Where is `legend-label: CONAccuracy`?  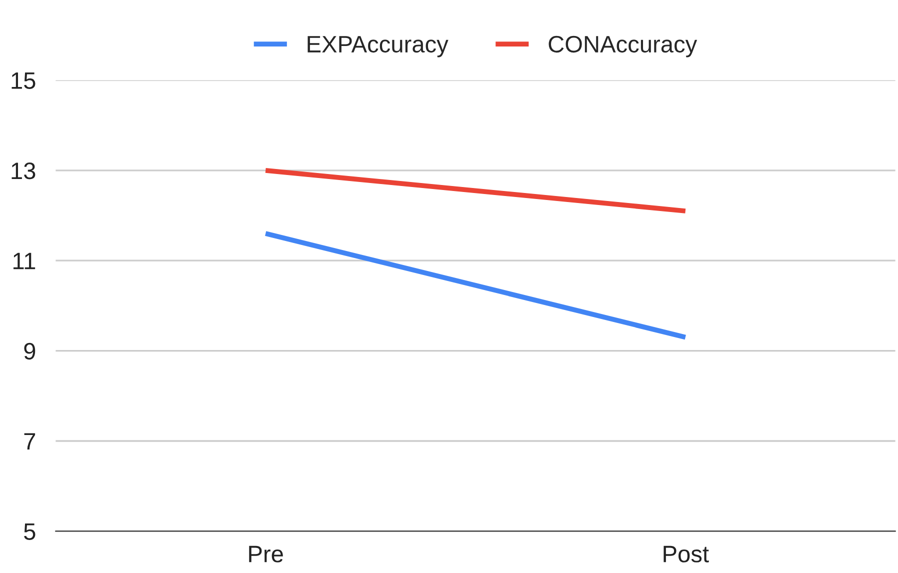
legend-label: CONAccuracy is located at coordinates (623, 47).